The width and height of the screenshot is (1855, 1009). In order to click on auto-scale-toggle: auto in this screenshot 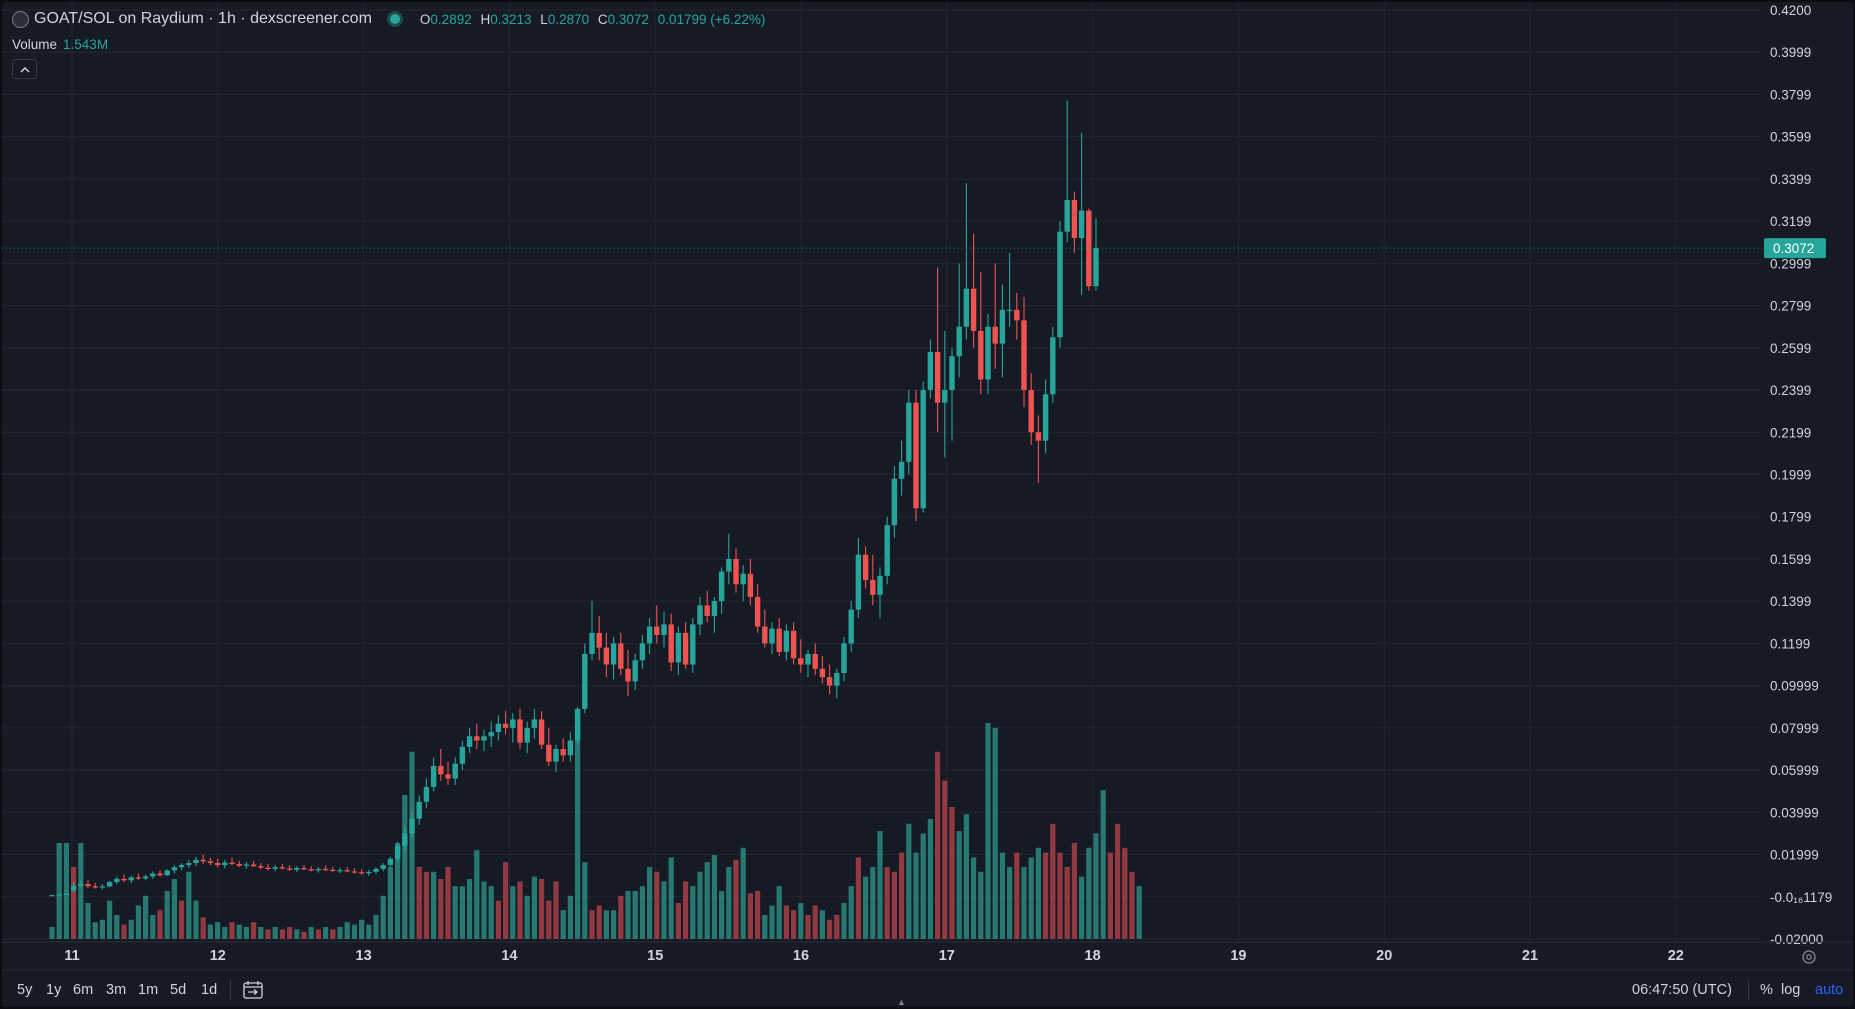, I will do `click(1829, 990)`.